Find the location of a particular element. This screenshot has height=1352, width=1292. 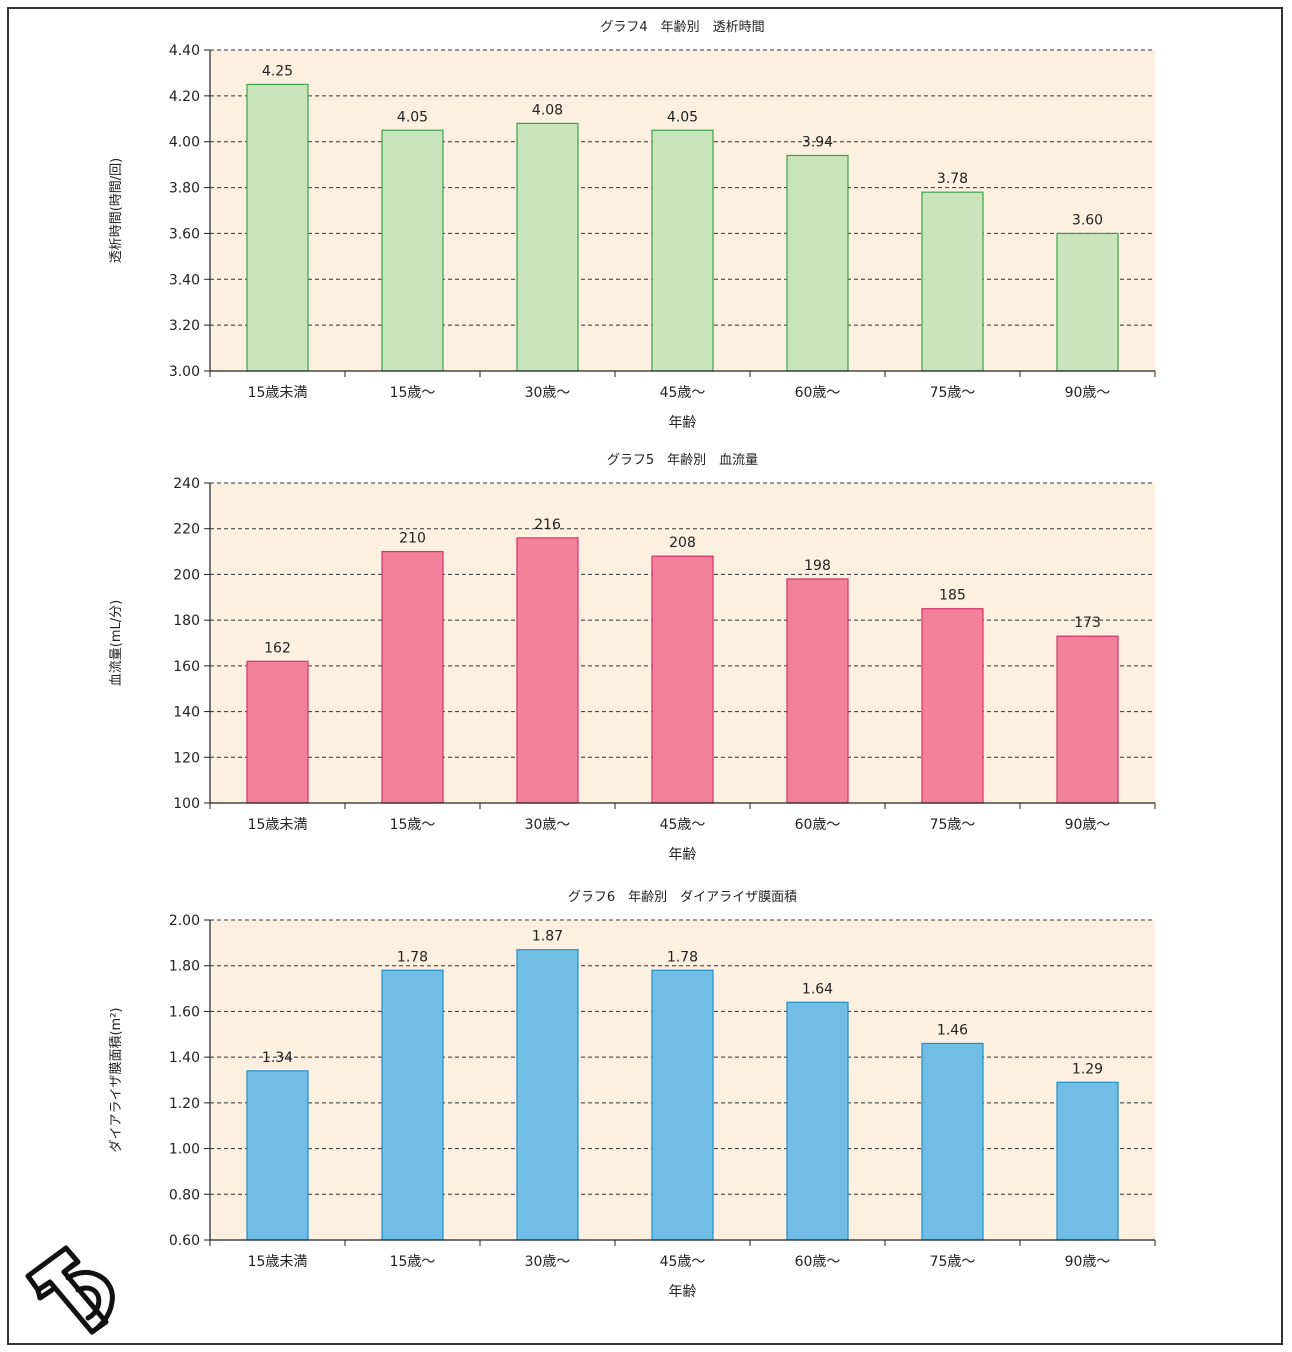

y-axis-label: 血流量(mL/分) is located at coordinates (116, 643).